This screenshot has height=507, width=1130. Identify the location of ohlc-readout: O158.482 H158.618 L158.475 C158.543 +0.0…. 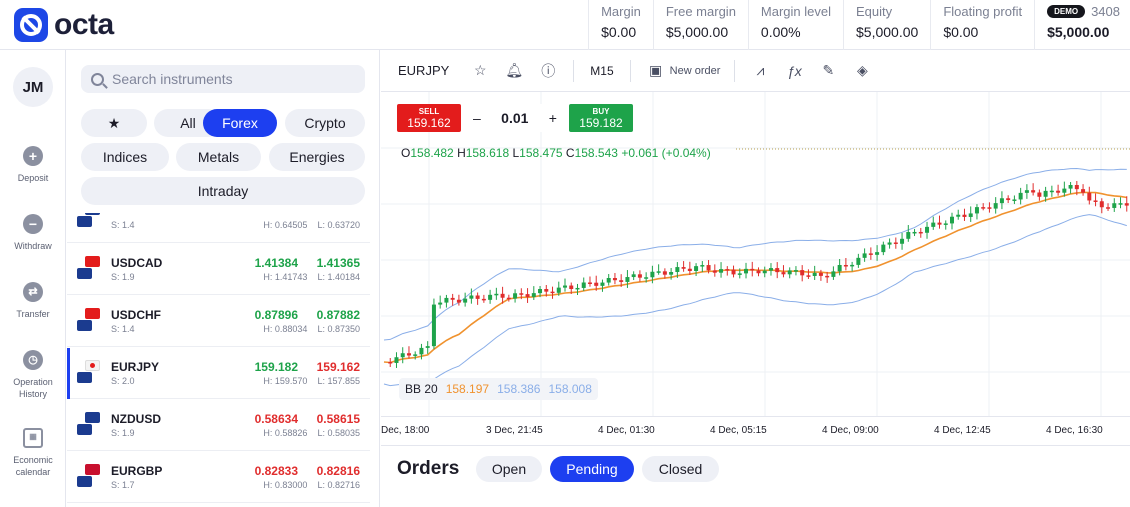
(556, 153).